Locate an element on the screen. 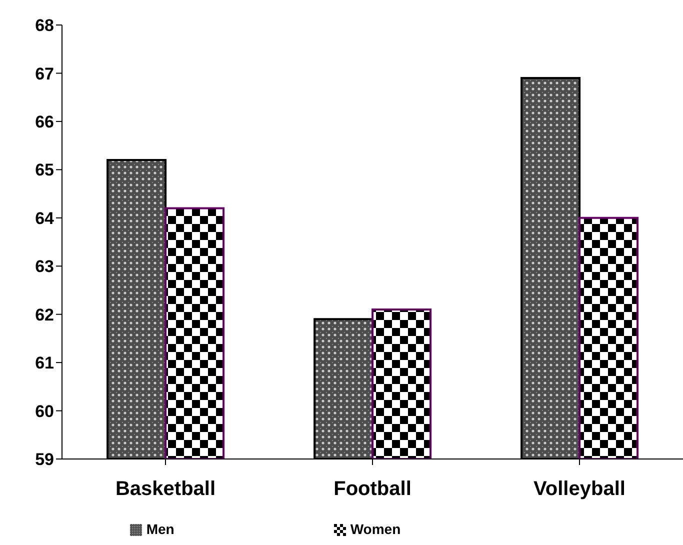 This screenshot has width=683, height=545. y-tick-label: 60 is located at coordinates (44, 411).